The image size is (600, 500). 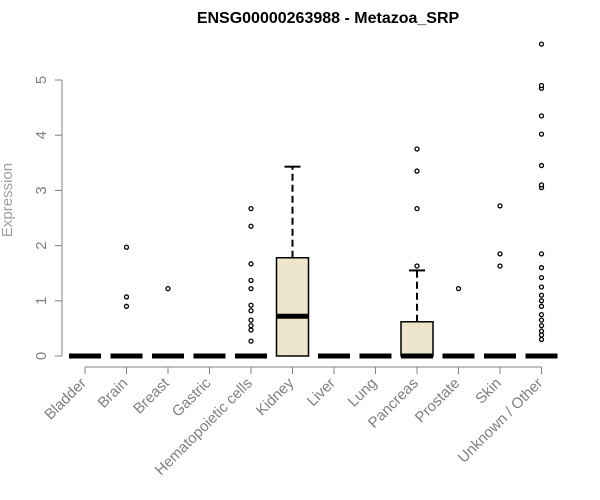 I want to click on x-tick-label: Lung, so click(x=363, y=393).